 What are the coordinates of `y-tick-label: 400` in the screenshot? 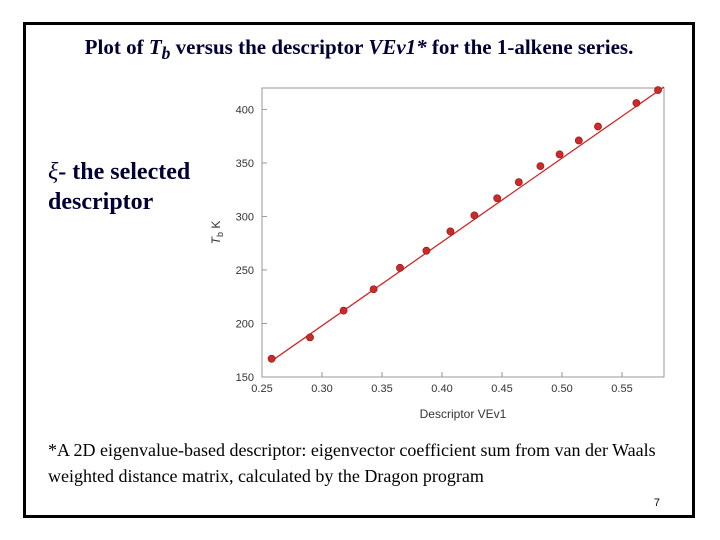 It's located at (245, 110).